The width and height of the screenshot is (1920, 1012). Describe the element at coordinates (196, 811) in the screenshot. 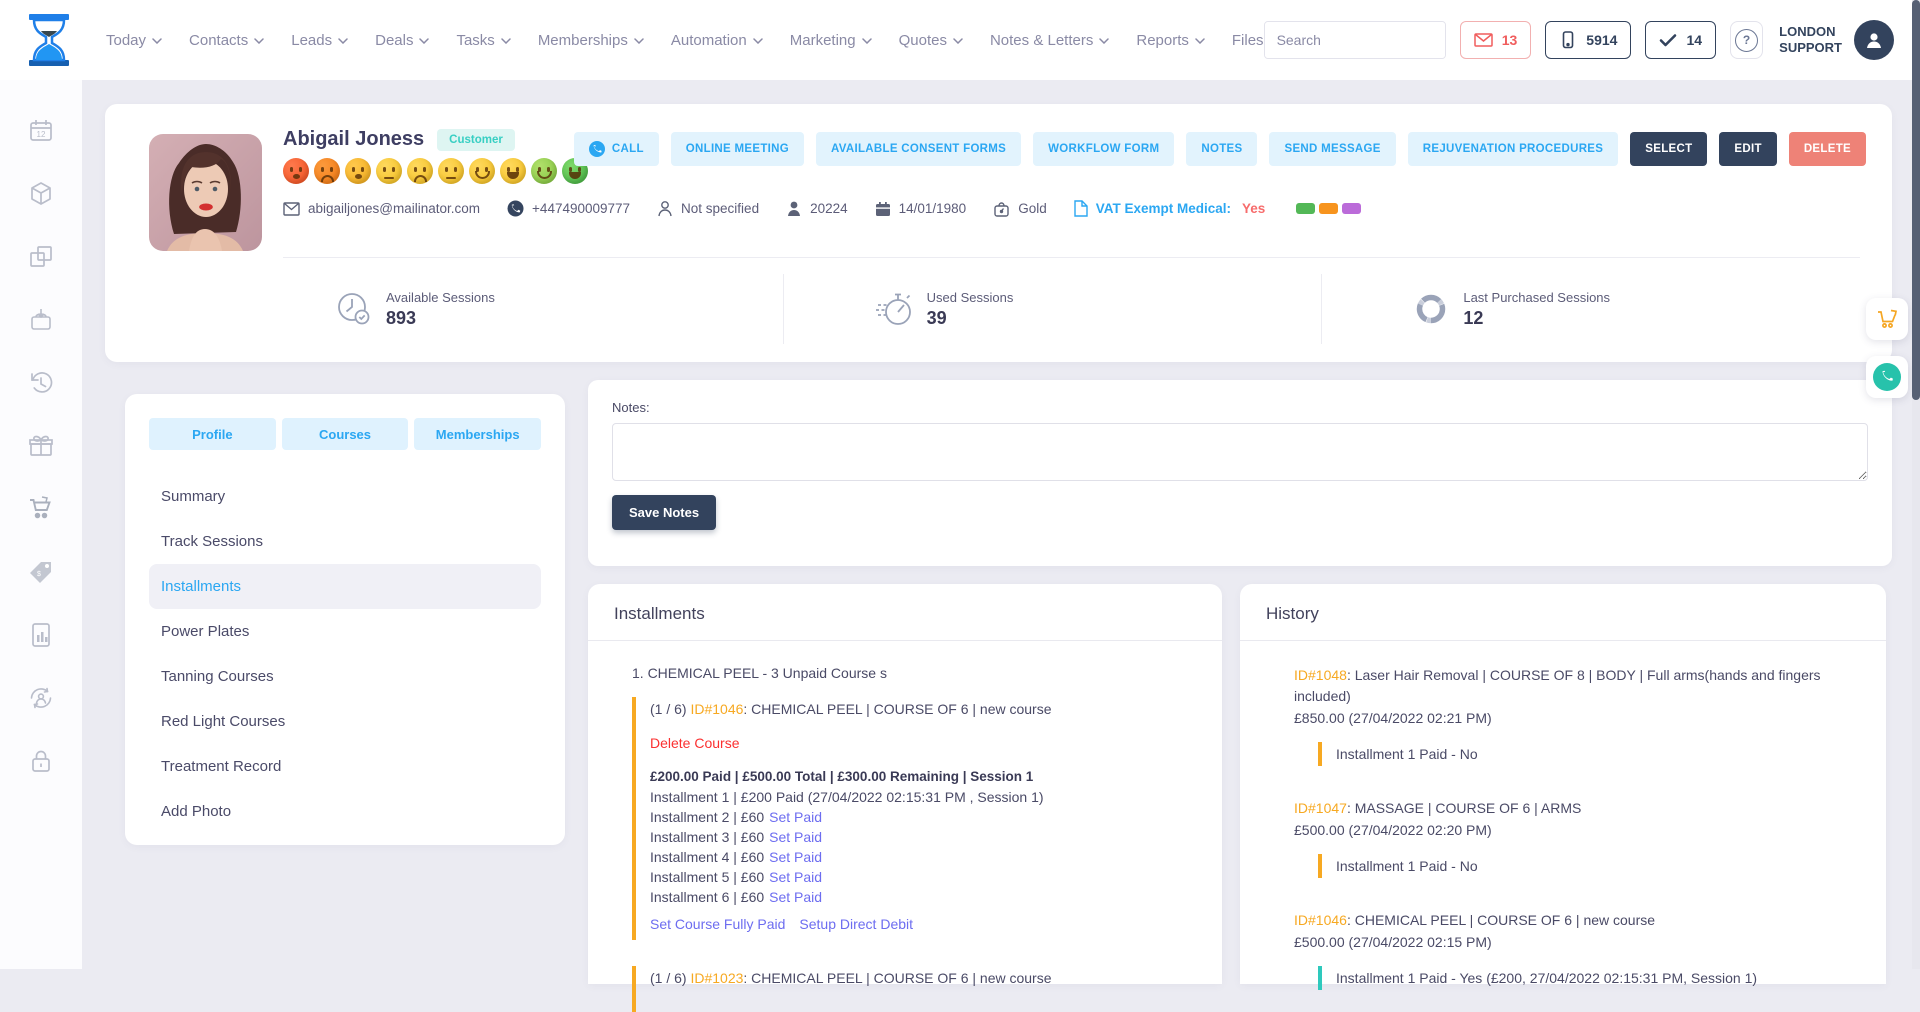

I see `menu-add-photo: Add Photo` at that location.